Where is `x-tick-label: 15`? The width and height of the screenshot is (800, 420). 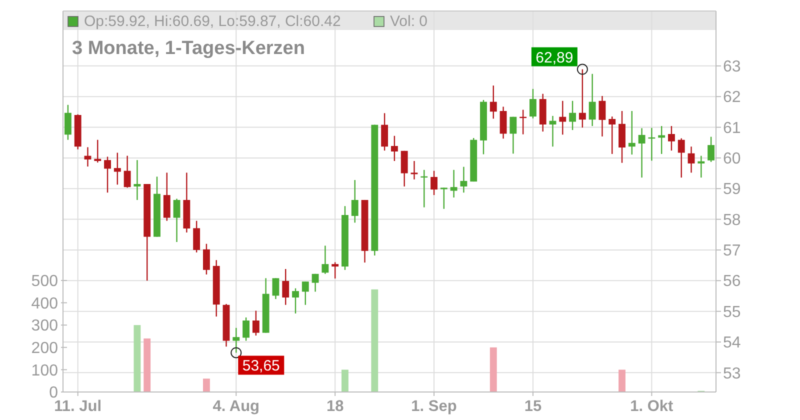
x-tick-label: 15 is located at coordinates (533, 406).